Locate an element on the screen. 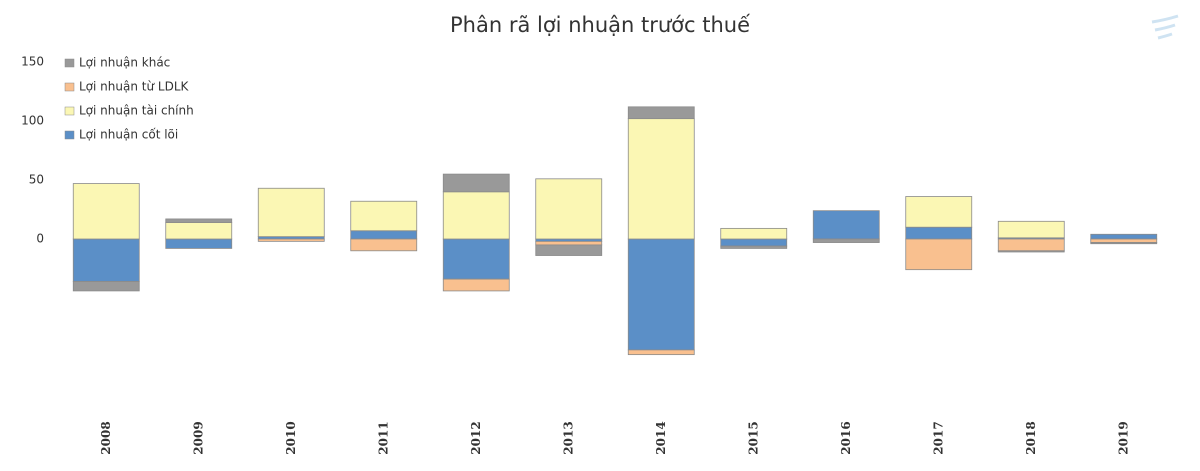 This screenshot has height=471, width=1200. legend-label: Lợi nhuận khác is located at coordinates (124, 63).